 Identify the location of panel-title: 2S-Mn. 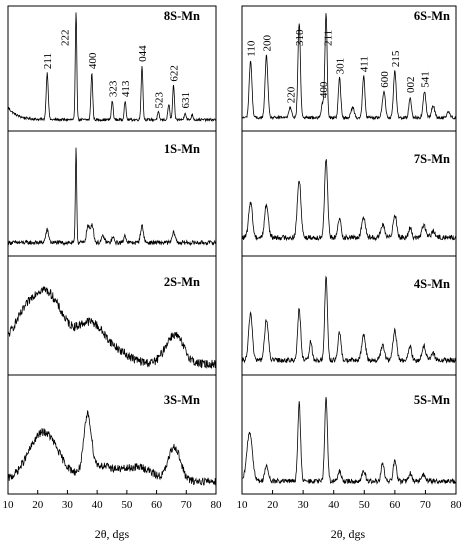
(182, 282).